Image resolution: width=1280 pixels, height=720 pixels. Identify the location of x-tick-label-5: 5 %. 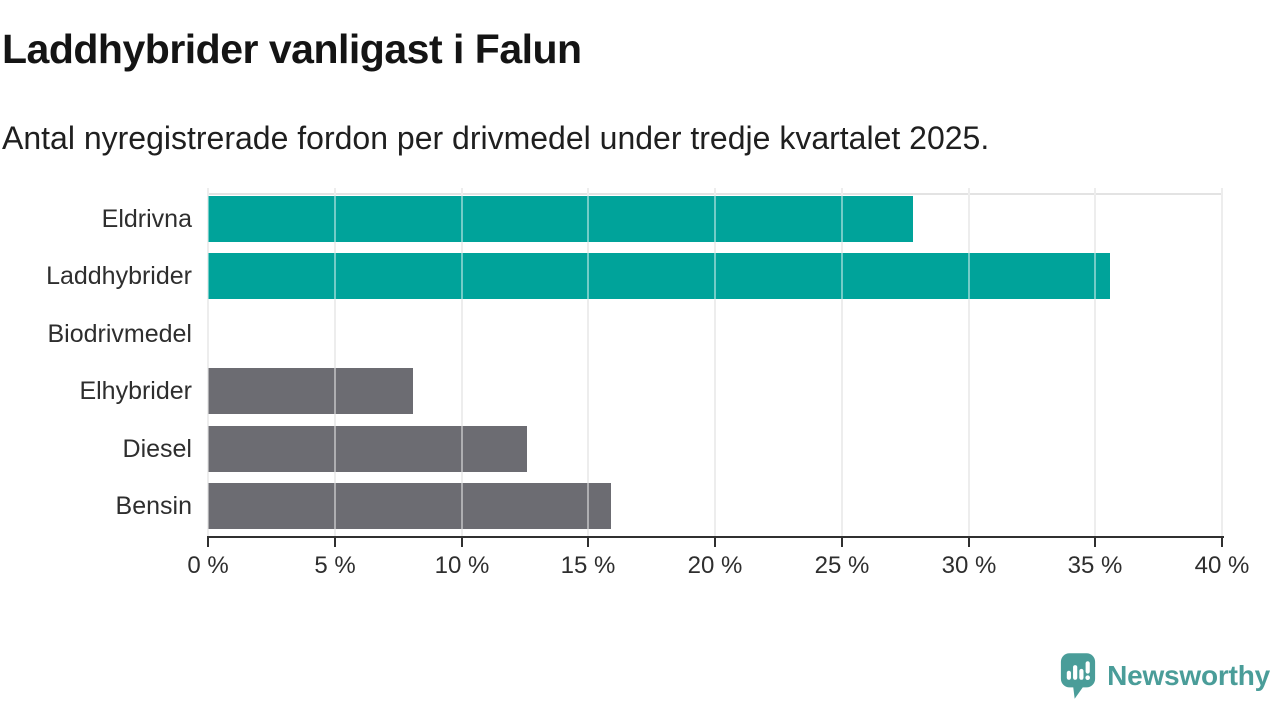
(335, 565).